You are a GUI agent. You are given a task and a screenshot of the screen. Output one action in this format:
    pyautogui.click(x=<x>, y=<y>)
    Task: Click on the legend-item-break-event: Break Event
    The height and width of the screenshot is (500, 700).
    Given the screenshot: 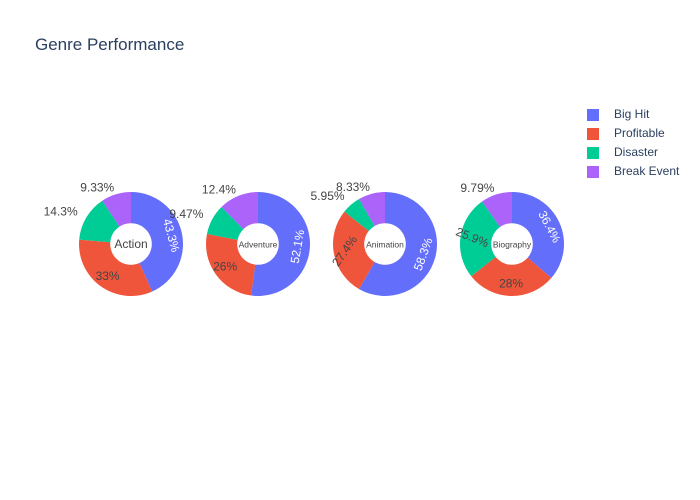 What is the action you would take?
    pyautogui.click(x=633, y=171)
    